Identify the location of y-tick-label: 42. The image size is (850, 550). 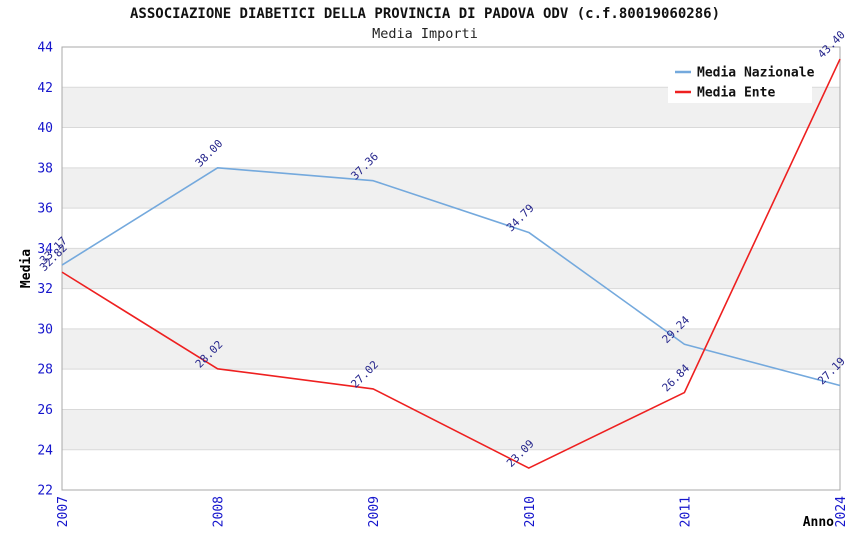
(45, 88).